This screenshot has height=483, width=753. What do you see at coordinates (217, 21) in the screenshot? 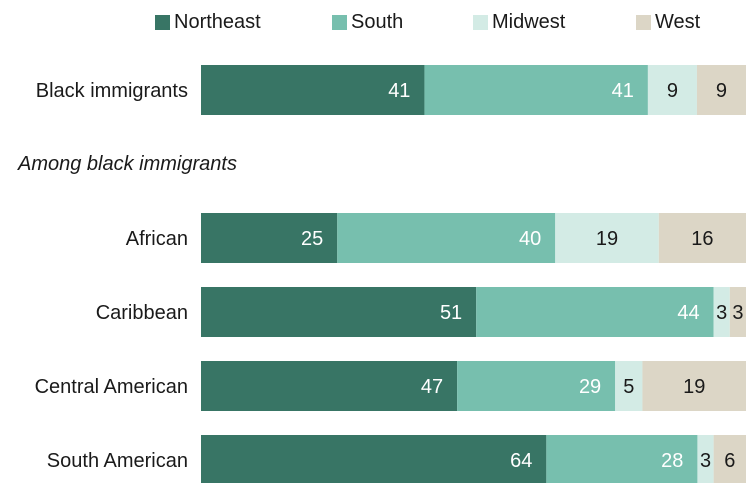
I see `legend-label: Northeast` at bounding box center [217, 21].